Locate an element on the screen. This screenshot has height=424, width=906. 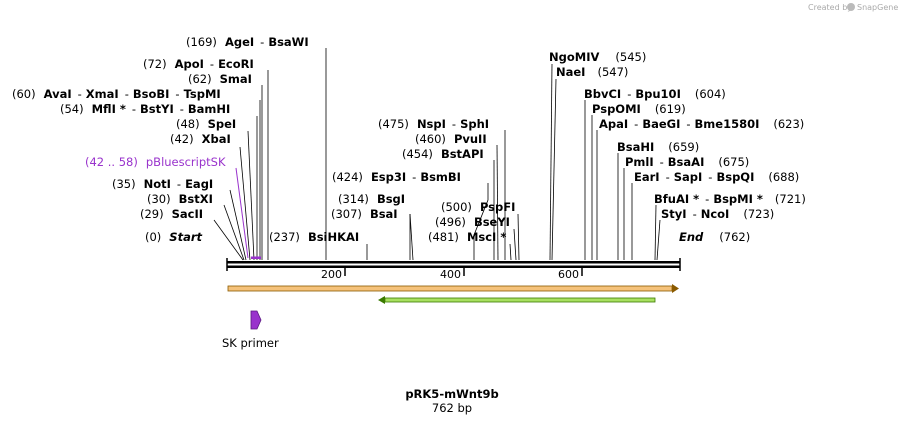
snapgene-brand: SnapGene is located at coordinates (877, 7).